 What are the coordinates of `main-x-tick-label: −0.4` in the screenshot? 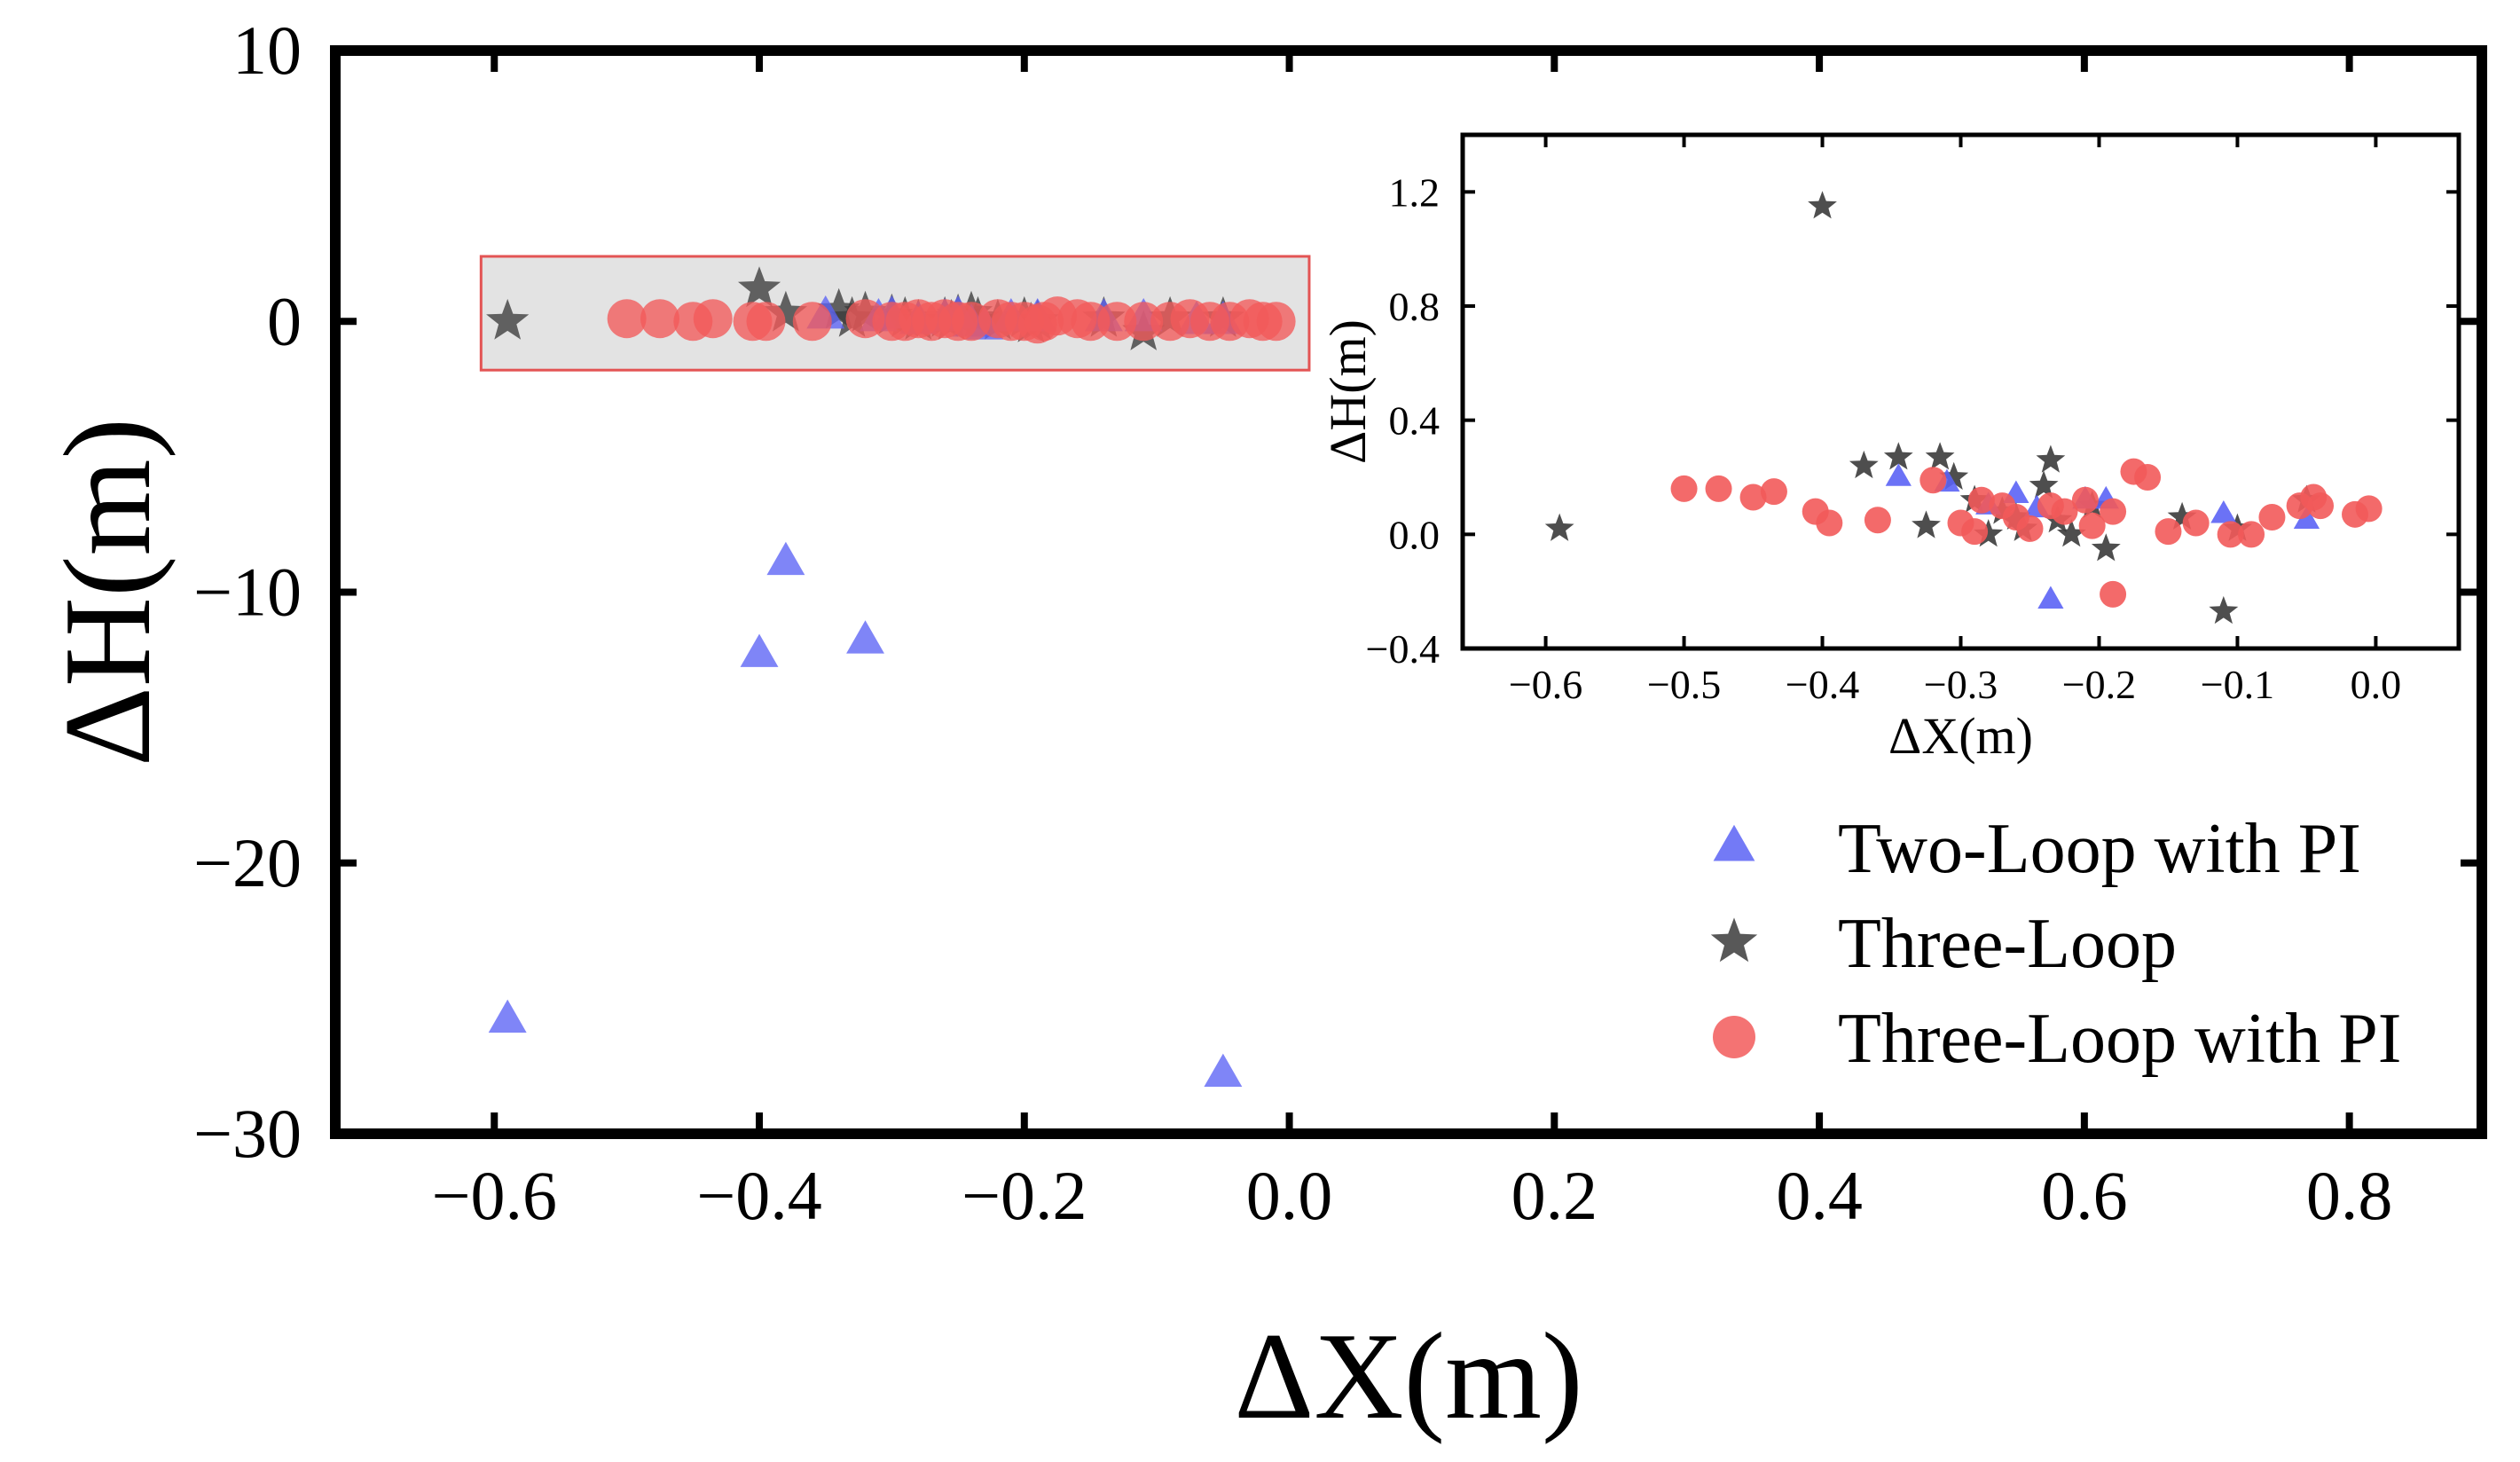 It's located at (759, 1196).